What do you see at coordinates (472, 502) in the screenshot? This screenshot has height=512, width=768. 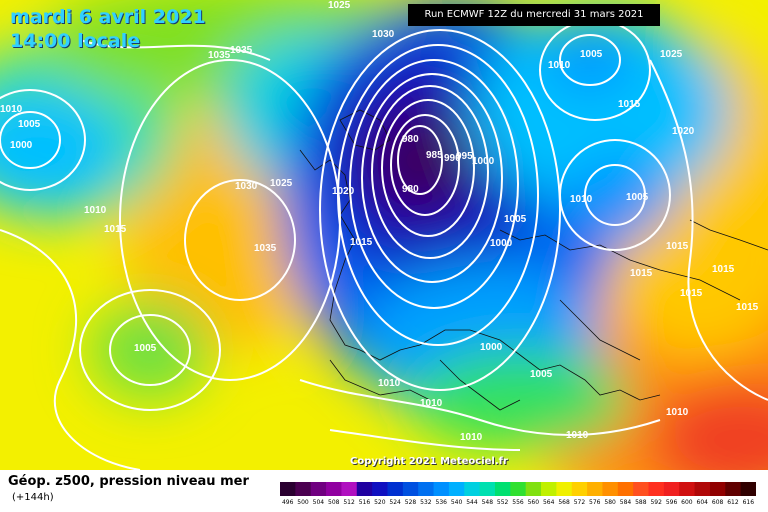 I see `legend-tick-label: 544` at bounding box center [472, 502].